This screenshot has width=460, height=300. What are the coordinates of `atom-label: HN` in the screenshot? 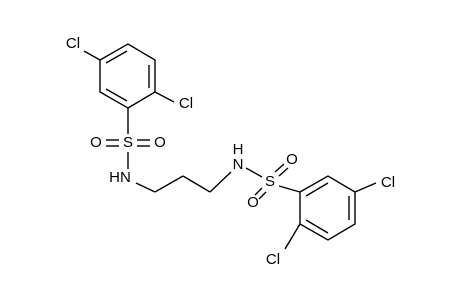 It's located at (120, 177).